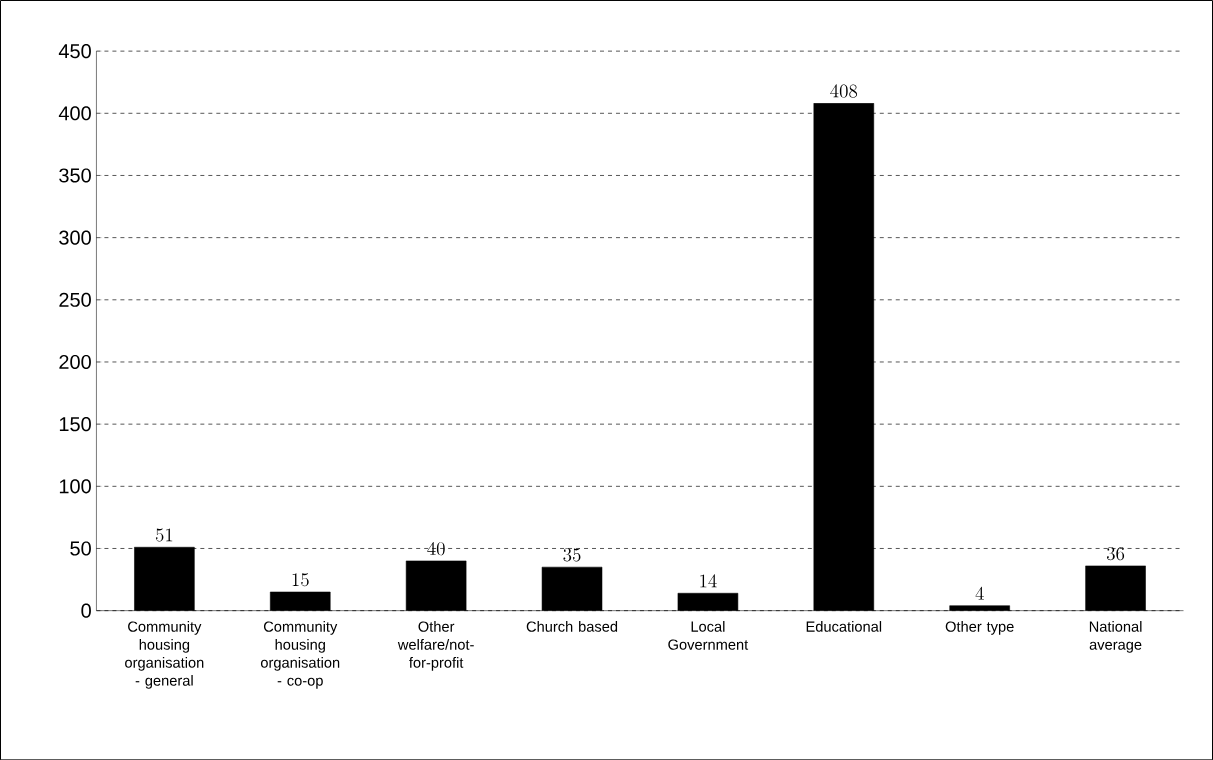 The image size is (1213, 760). I want to click on x-tick-label: Educational, so click(844, 626).